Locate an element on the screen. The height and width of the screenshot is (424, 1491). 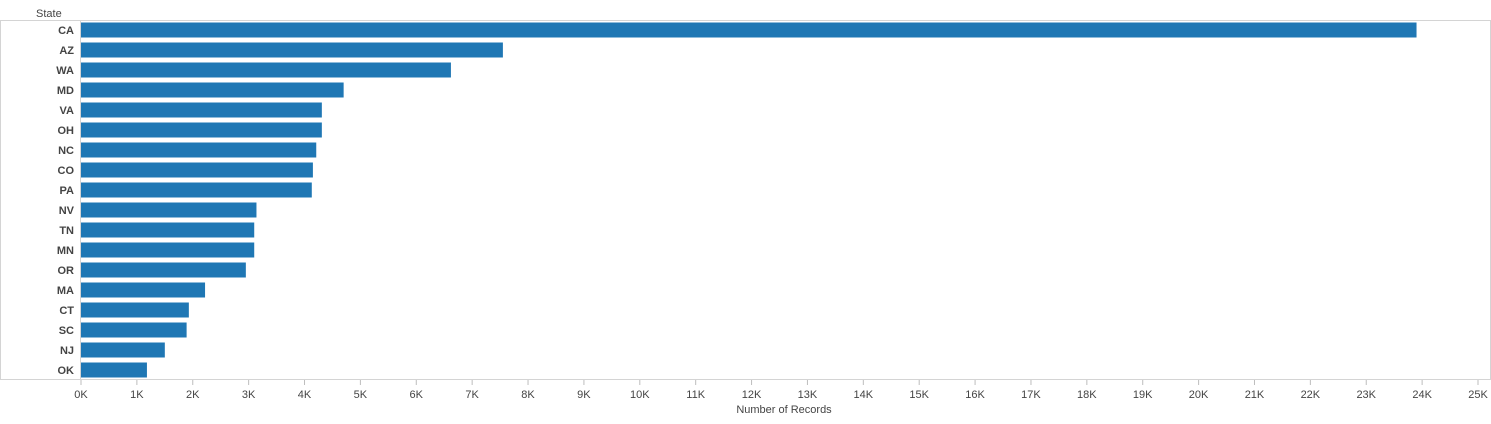
x-tick-label: 2K is located at coordinates (193, 395).